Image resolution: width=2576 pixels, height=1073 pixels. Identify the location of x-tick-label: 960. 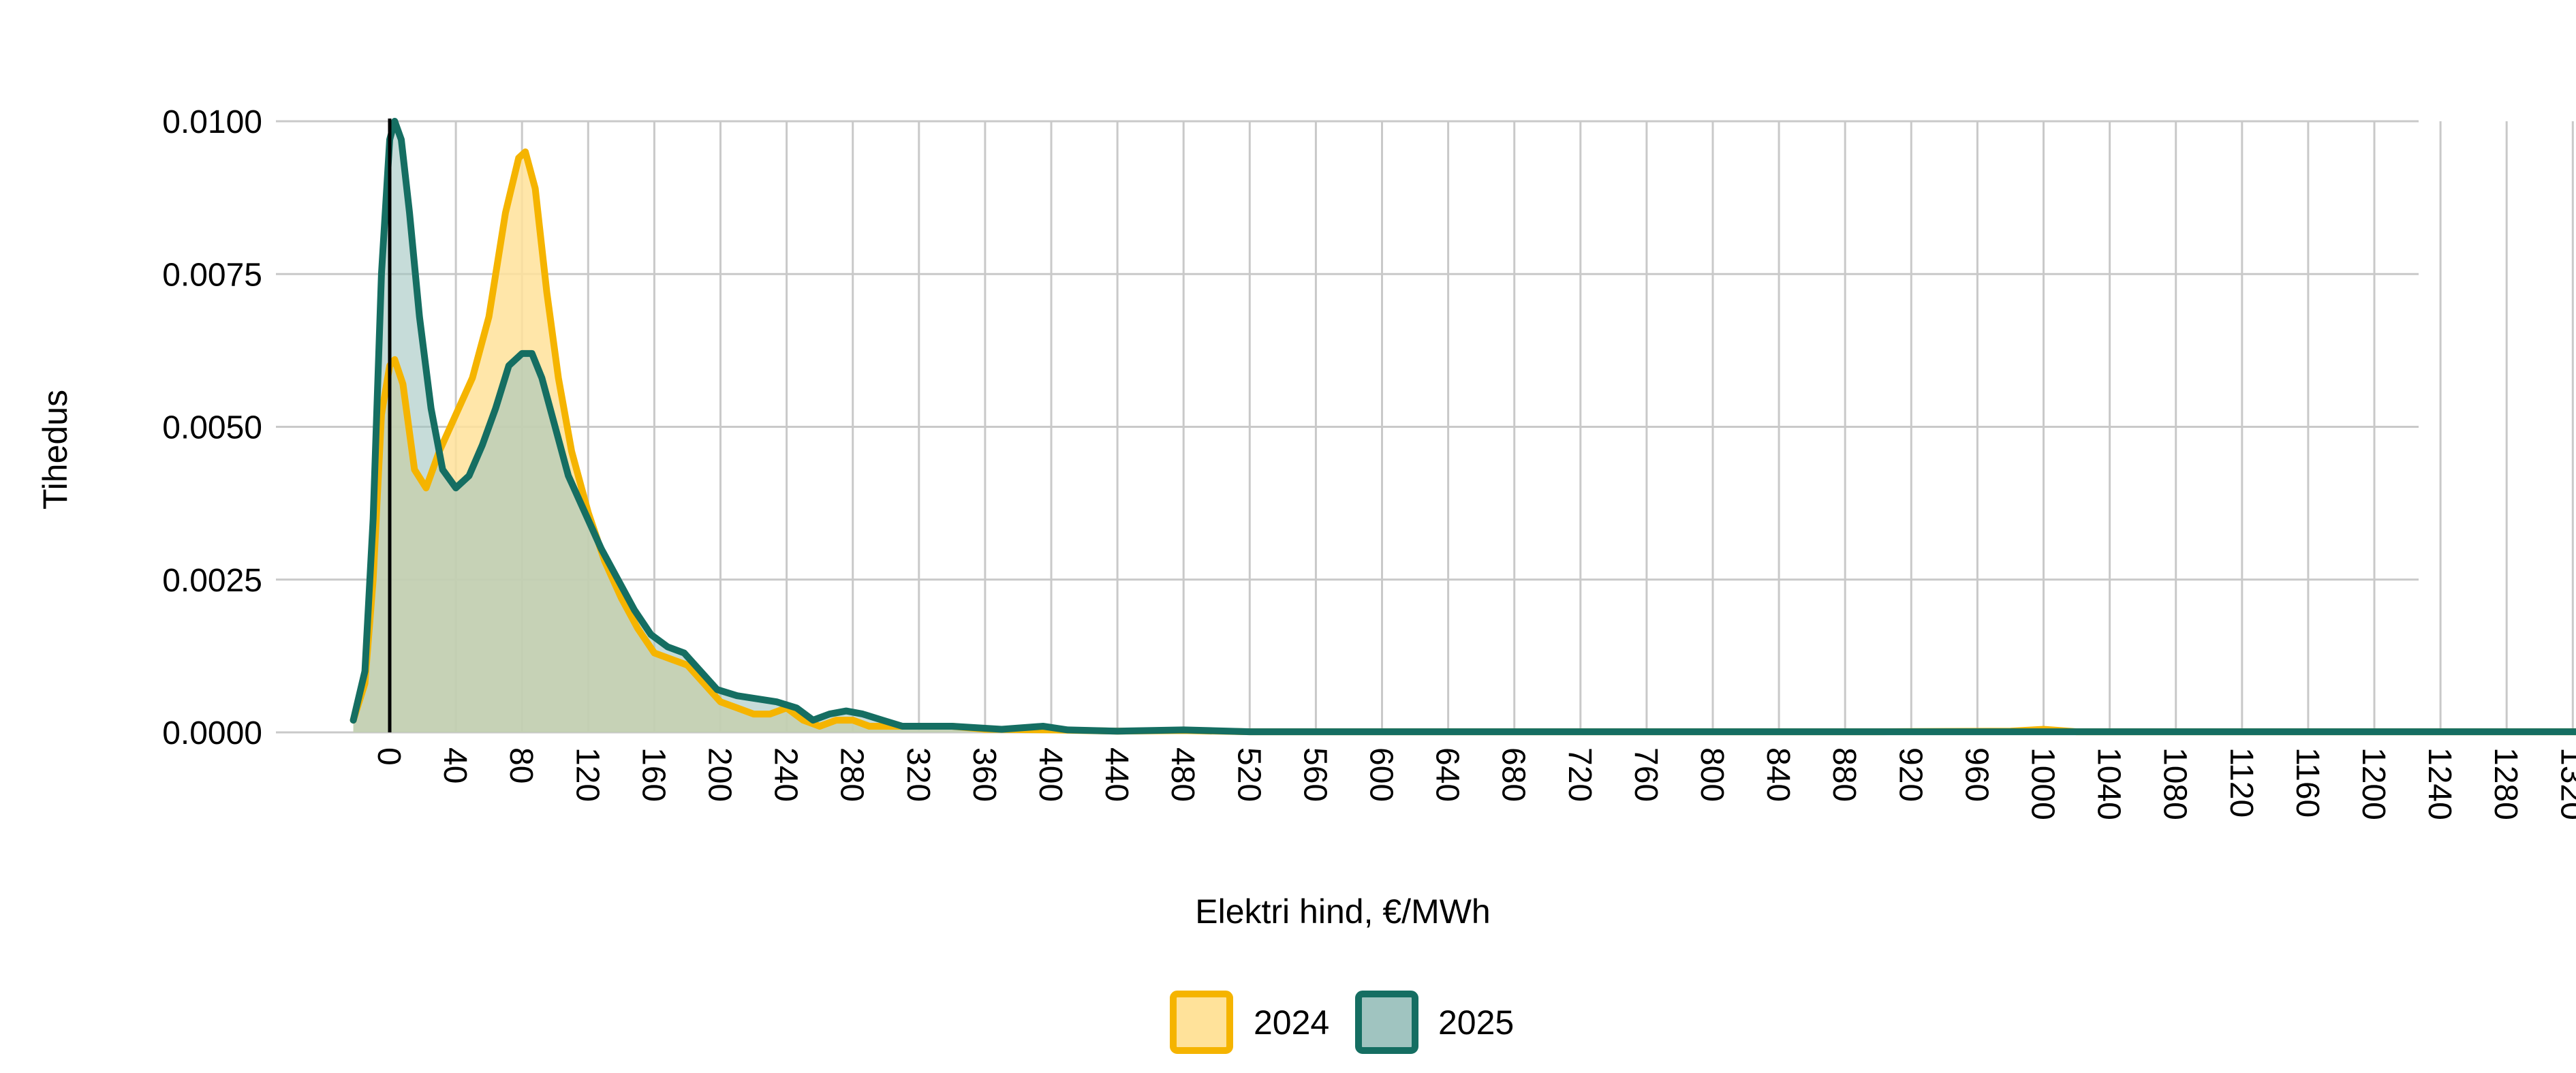
(1976, 774).